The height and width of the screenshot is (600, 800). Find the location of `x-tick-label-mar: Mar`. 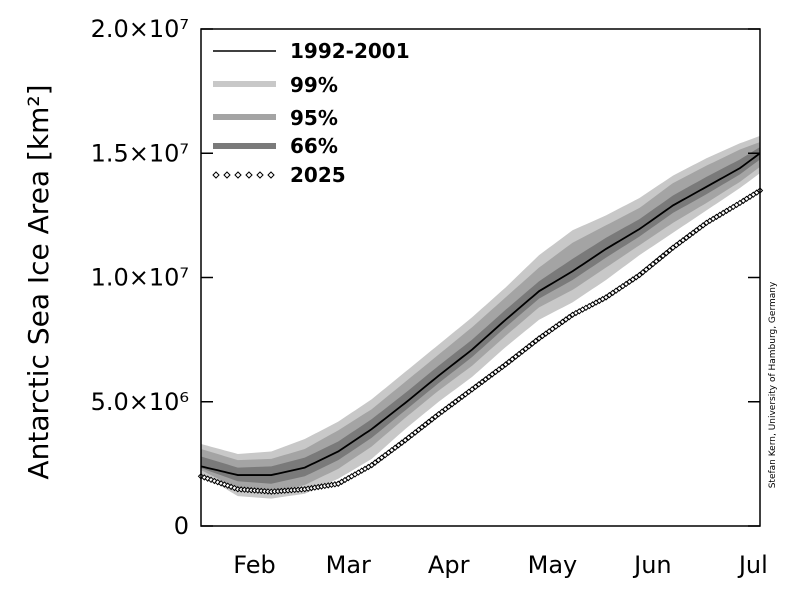

x-tick-label-mar: Mar is located at coordinates (348, 565).